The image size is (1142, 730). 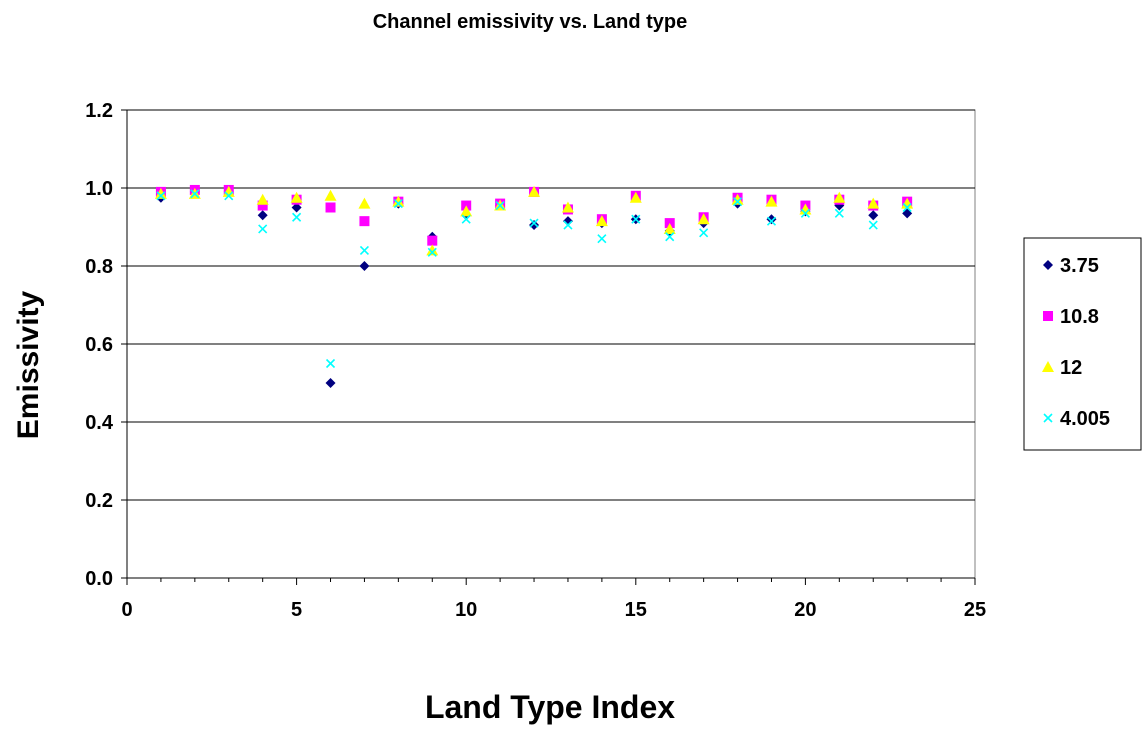 I want to click on y-tick-label: 0.0, so click(x=99, y=579).